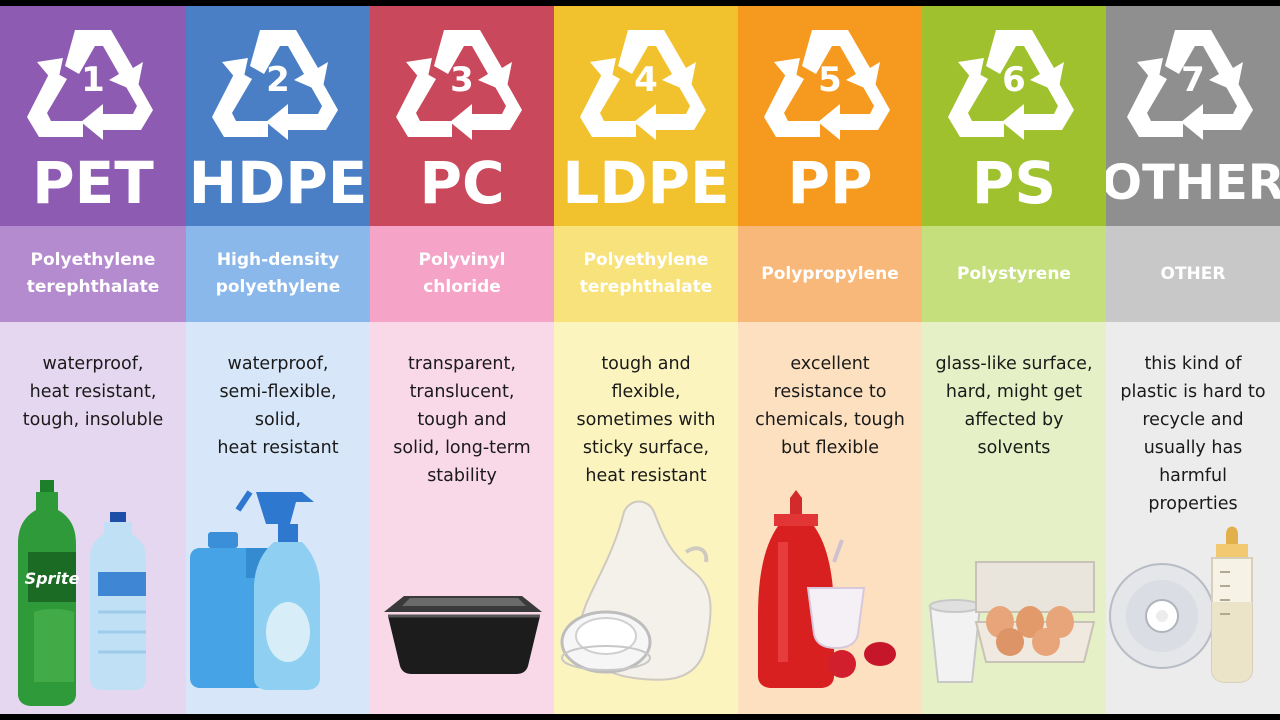  What do you see at coordinates (278, 183) in the screenshot?
I see `resin-abbreviation: HDPE` at bounding box center [278, 183].